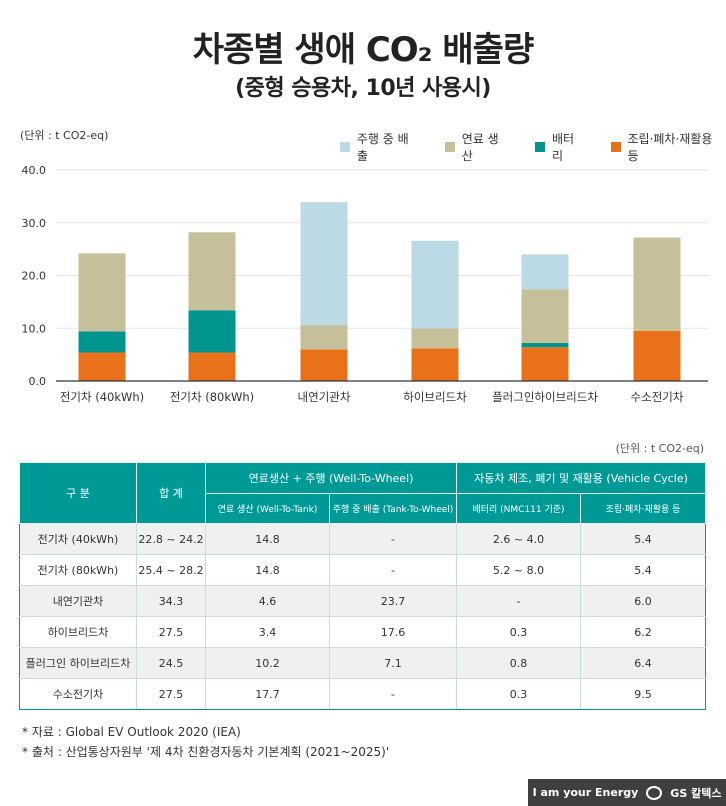  I want to click on x-tick-label: 하이브리드차, so click(435, 397).